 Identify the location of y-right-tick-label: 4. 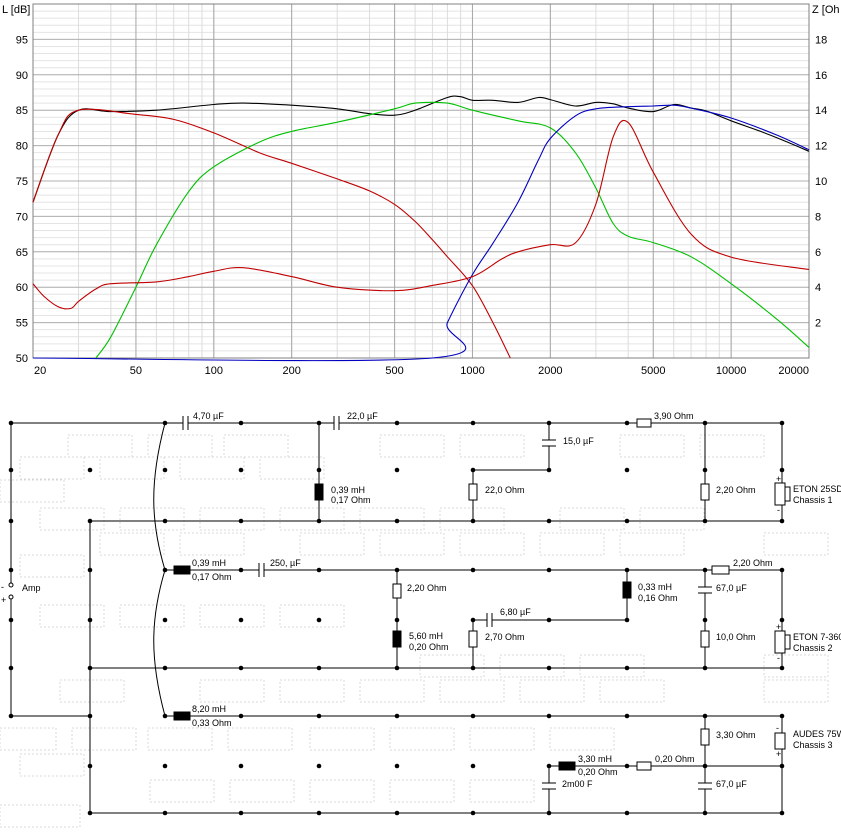
(818, 288).